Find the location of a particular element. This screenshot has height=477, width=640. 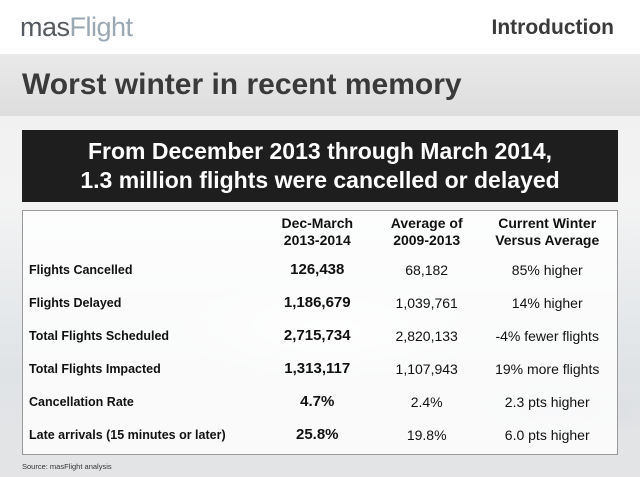

row-current-value: 4.7% is located at coordinates (317, 401).